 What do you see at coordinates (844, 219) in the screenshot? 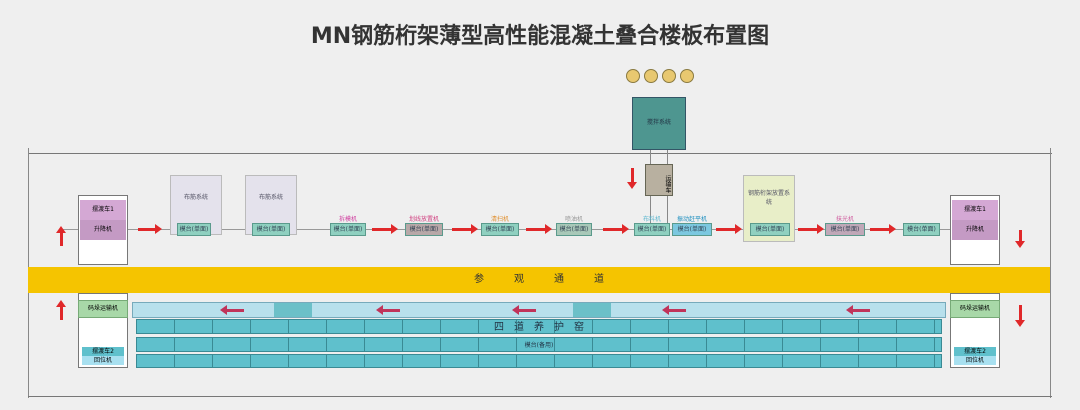
I see `station-label: 抹光机` at bounding box center [844, 219].